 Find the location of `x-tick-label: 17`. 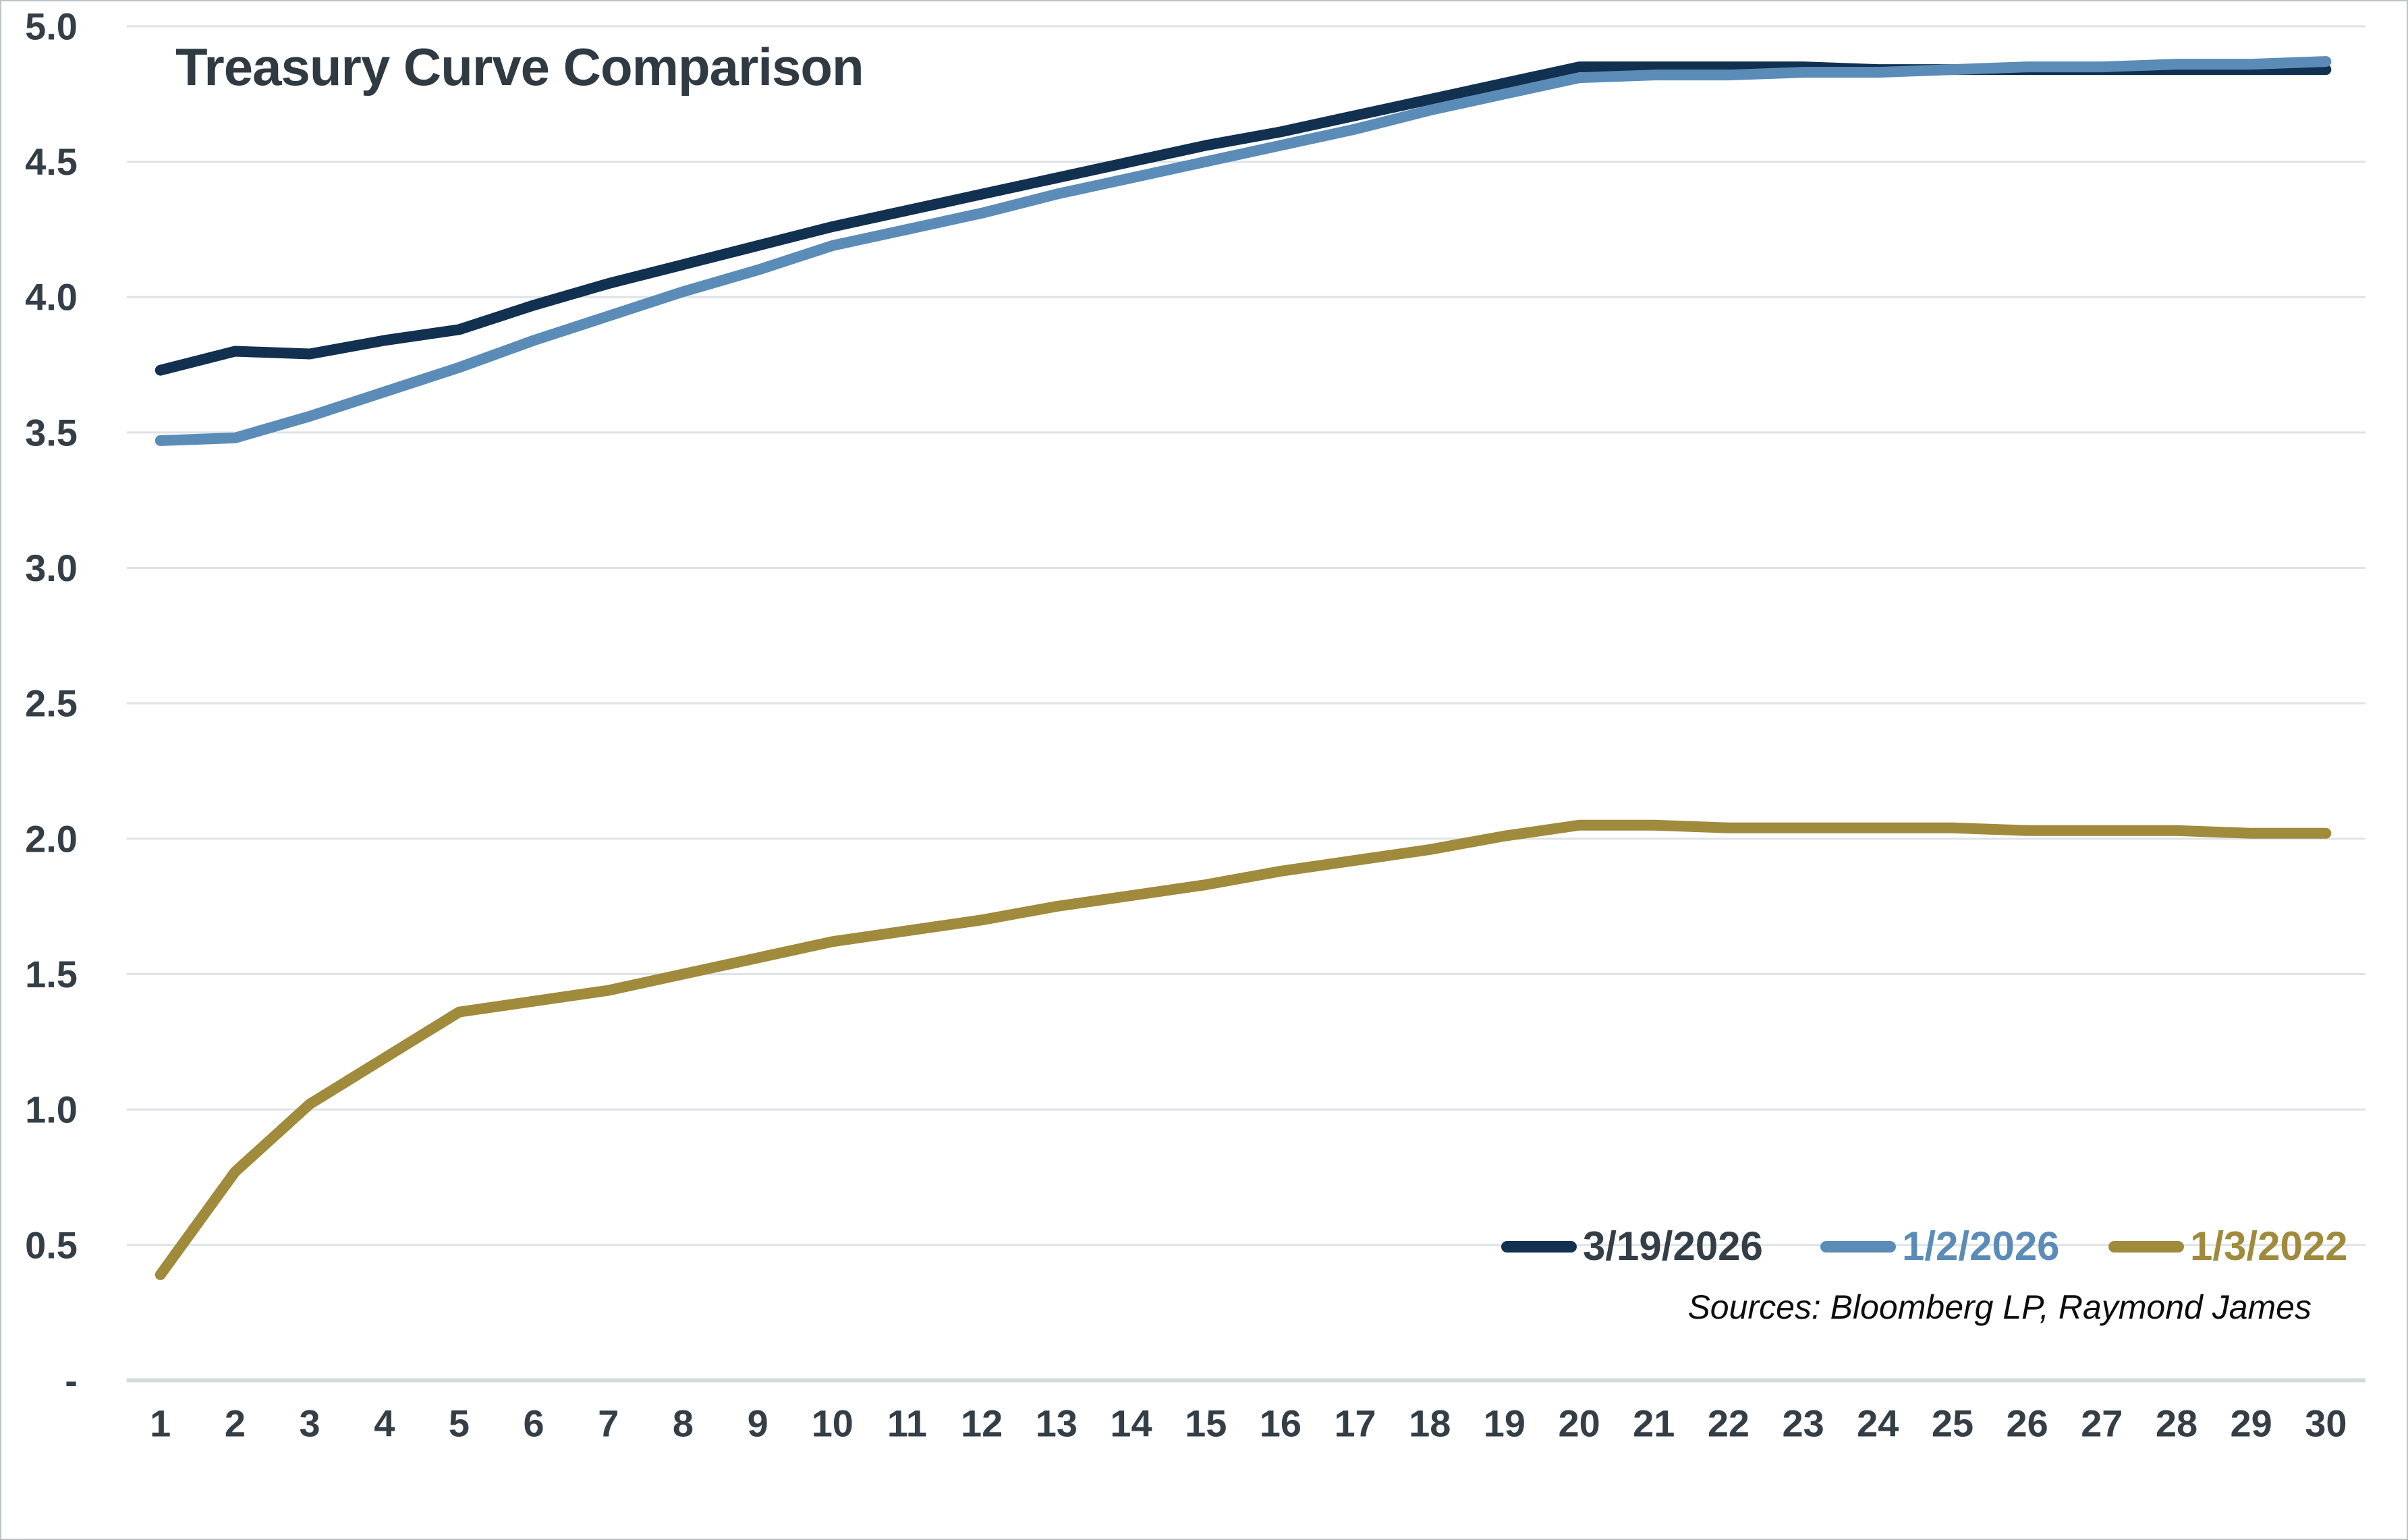

x-tick-label: 17 is located at coordinates (1355, 1423).